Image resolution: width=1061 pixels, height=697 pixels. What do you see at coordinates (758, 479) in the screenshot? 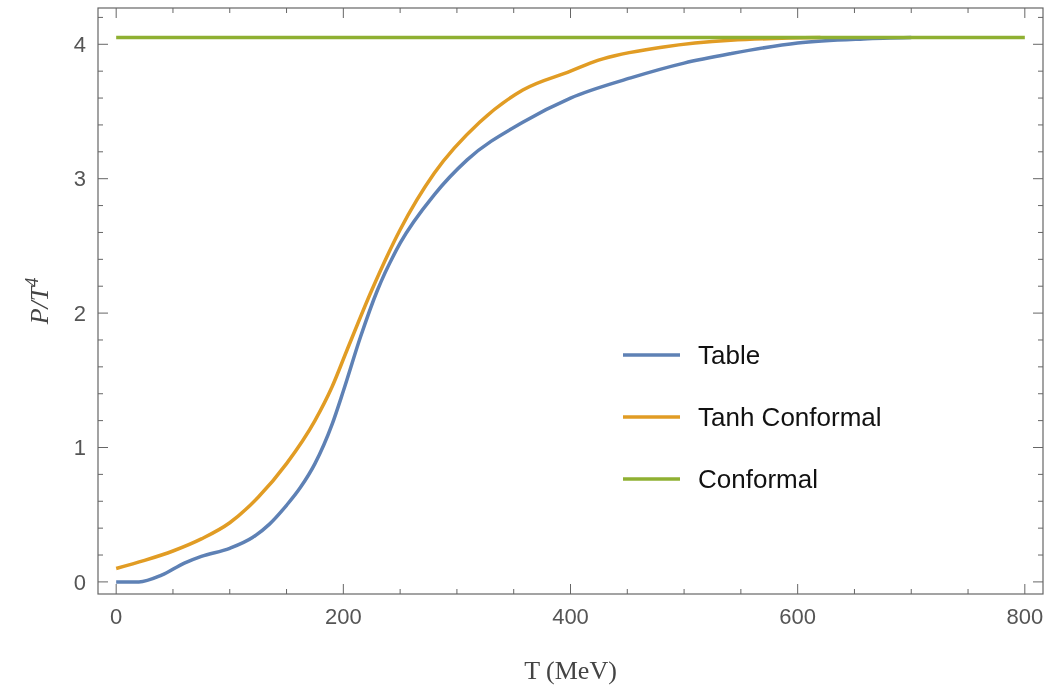
I see `legend-label: Conformal` at bounding box center [758, 479].